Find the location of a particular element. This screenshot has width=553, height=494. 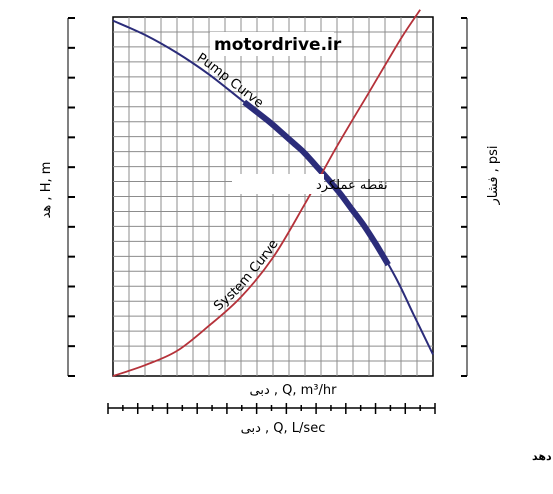

x-axis-label-lsec: دبی , Q, L/sec is located at coordinates (283, 428).